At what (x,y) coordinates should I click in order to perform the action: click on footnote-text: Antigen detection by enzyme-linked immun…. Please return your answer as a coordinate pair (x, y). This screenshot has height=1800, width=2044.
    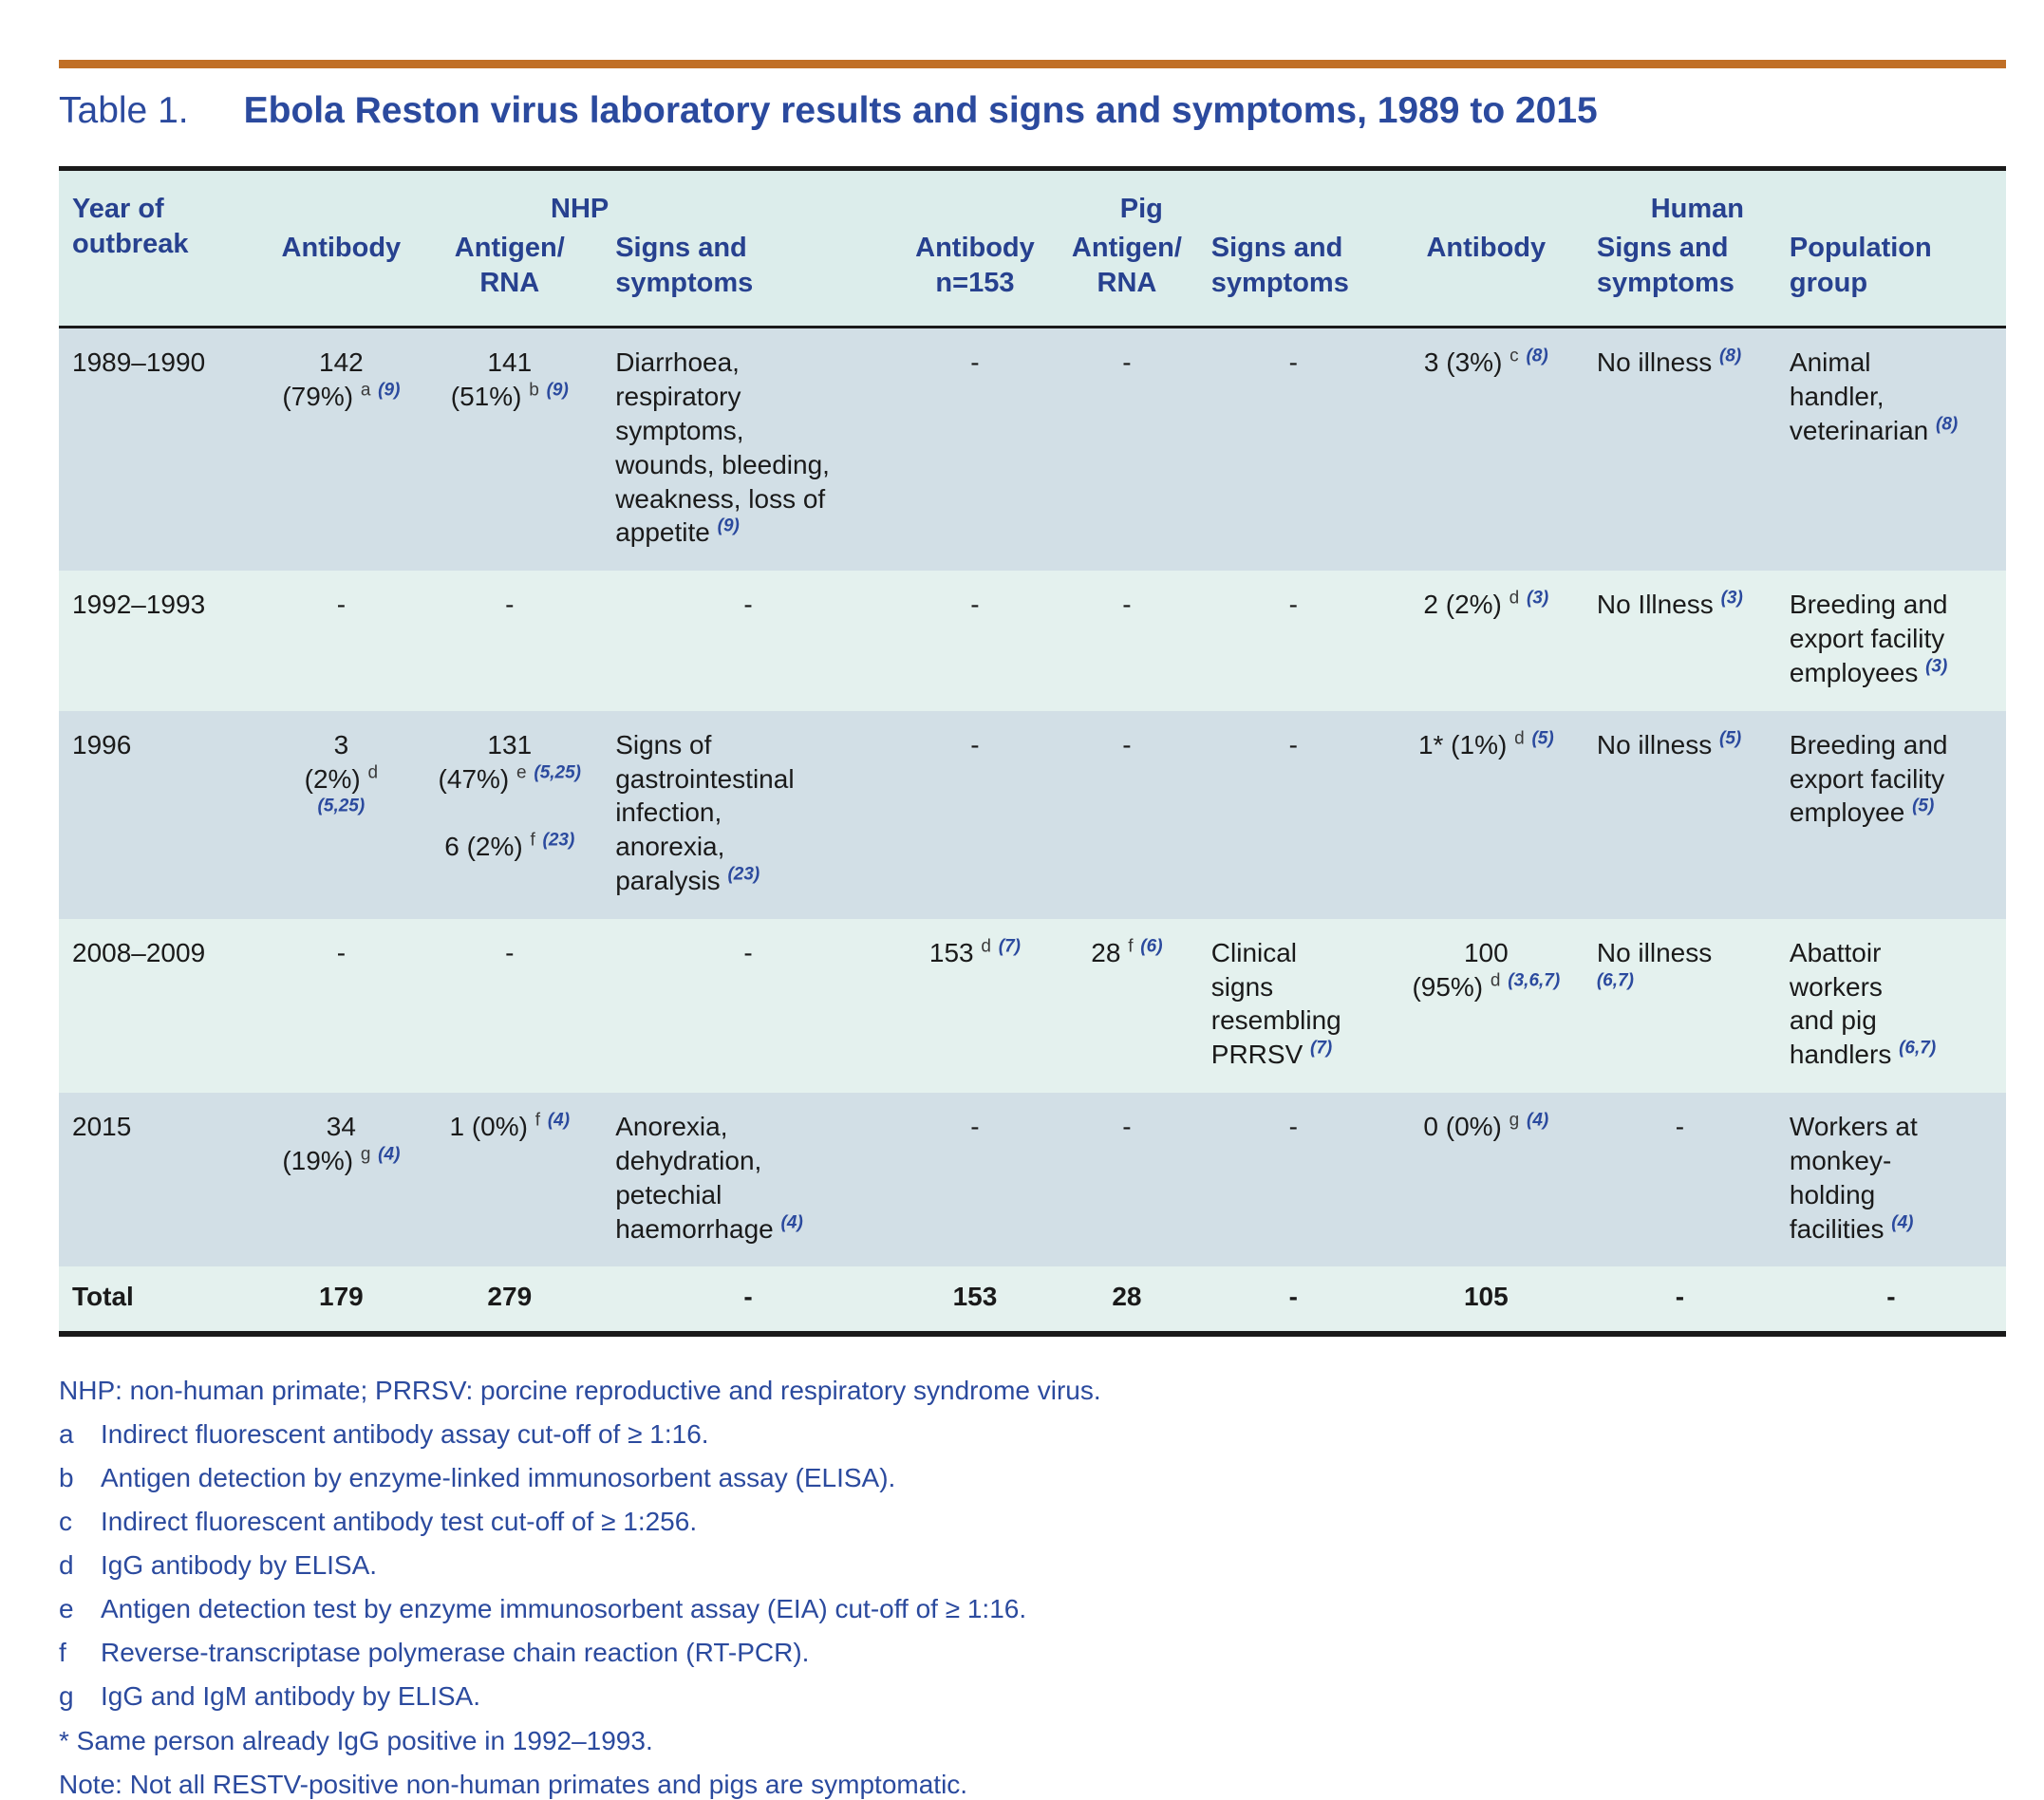
    Looking at the image, I should click on (499, 1478).